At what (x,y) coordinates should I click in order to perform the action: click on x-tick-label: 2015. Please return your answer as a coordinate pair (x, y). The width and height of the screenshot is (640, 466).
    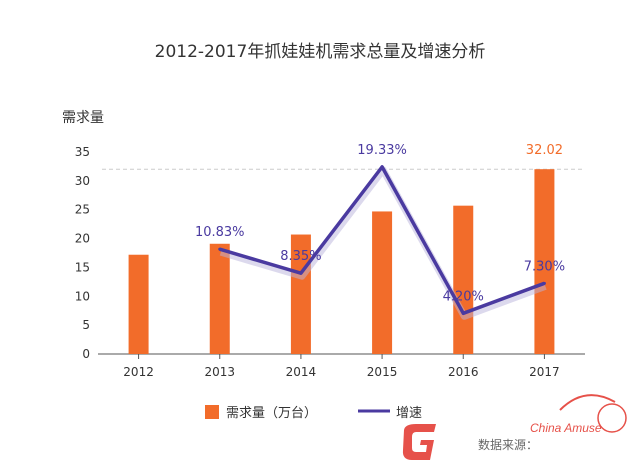
    Looking at the image, I should click on (382, 372).